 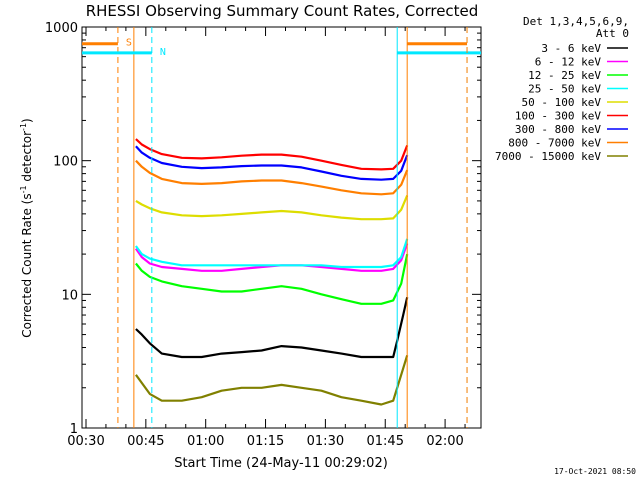 What do you see at coordinates (265, 441) in the screenshot?
I see `x-tick-label: 01:15` at bounding box center [265, 441].